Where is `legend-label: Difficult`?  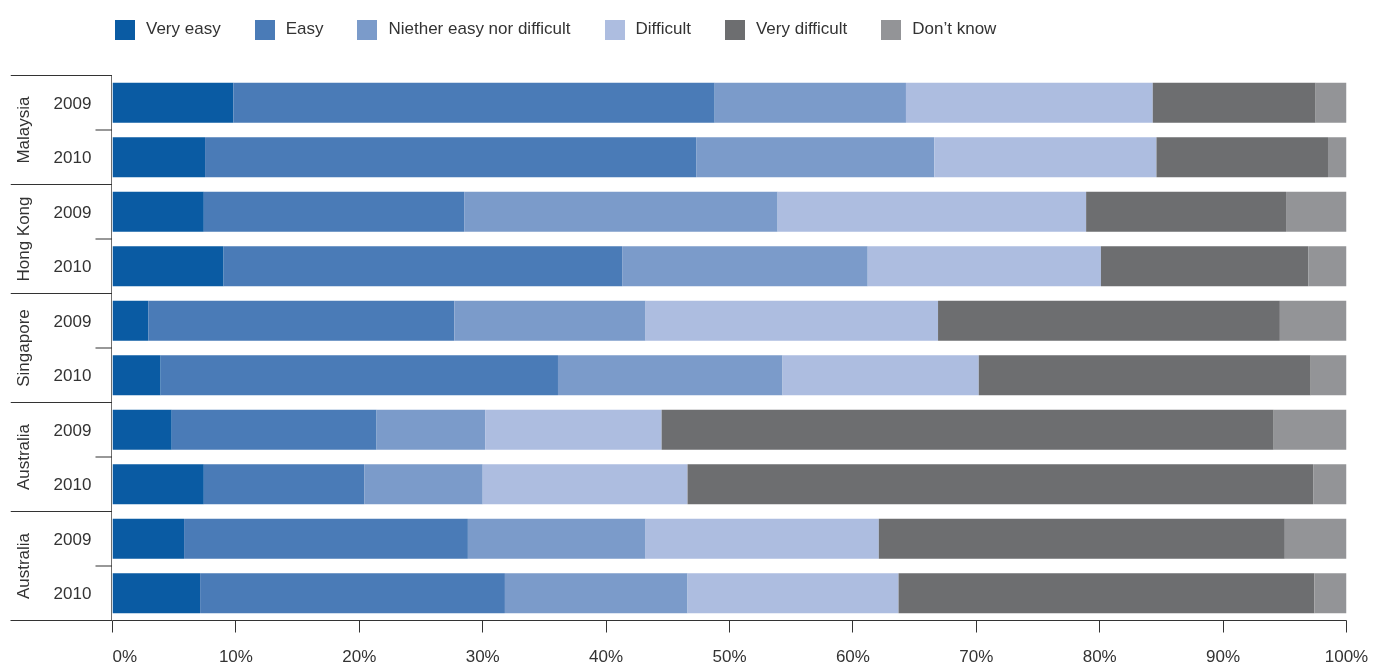 legend-label: Difficult is located at coordinates (663, 29).